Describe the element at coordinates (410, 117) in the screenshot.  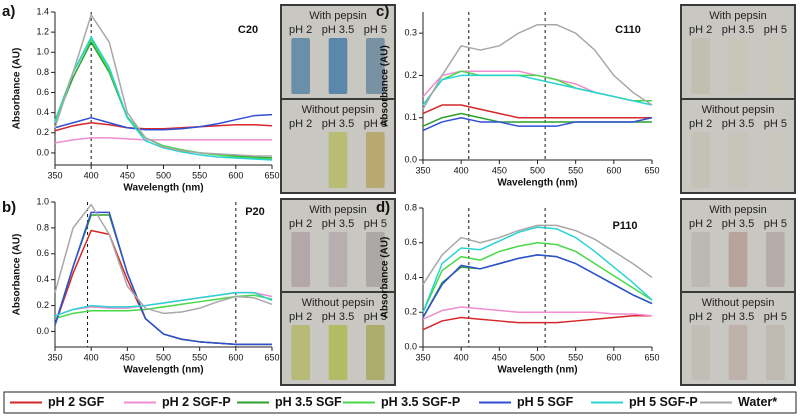
I see `y-tick-label: 0.1` at that location.